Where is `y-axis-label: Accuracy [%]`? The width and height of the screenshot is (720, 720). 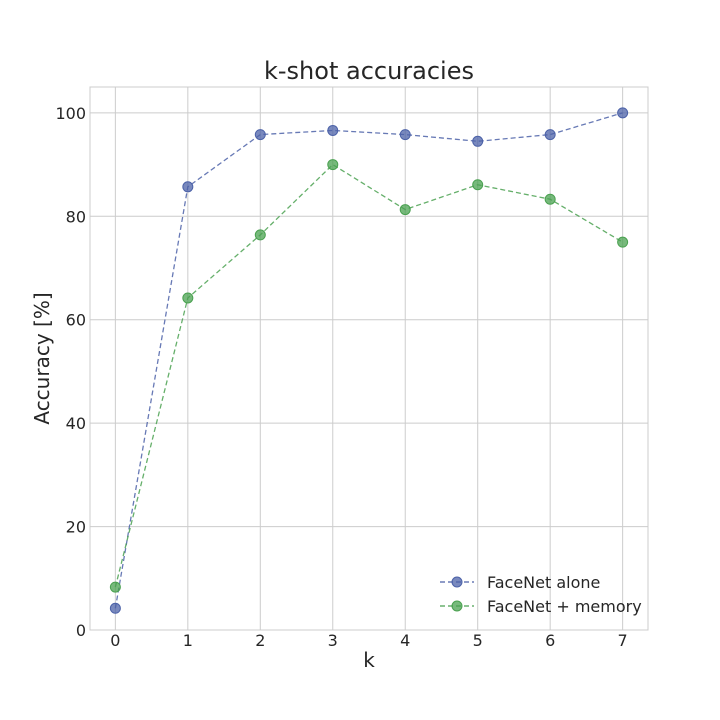
y-axis-label: Accuracy [%] is located at coordinates (42, 358).